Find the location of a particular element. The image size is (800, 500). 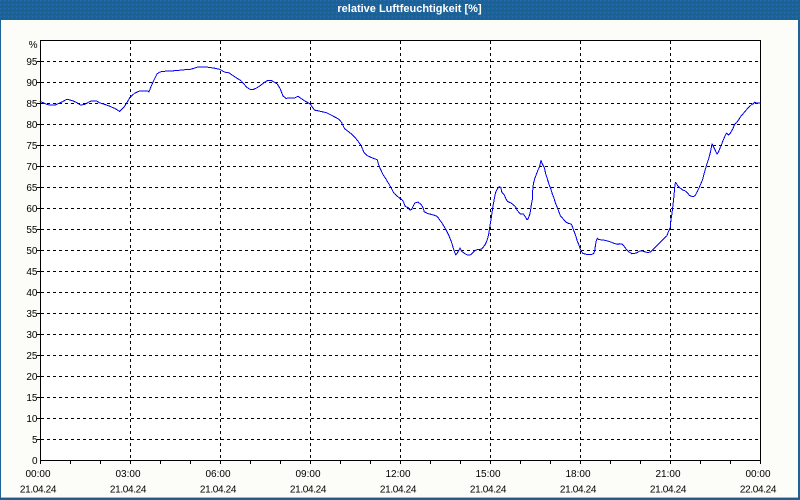

svg-text: 80 is located at coordinates (32, 125).